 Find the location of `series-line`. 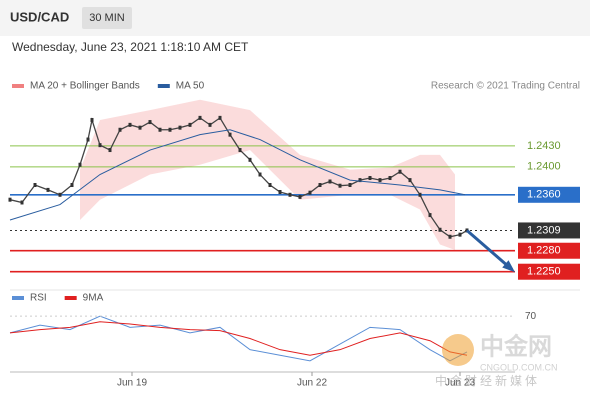

series-line is located at coordinates (238, 338).